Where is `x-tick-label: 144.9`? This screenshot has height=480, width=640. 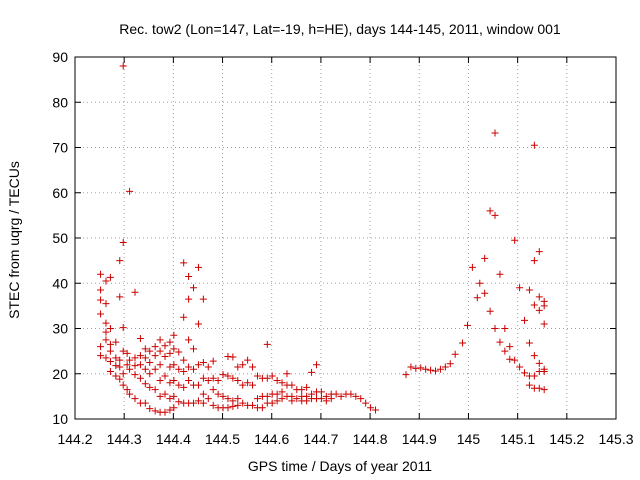
x-tick-label: 144.9 is located at coordinates (419, 439).